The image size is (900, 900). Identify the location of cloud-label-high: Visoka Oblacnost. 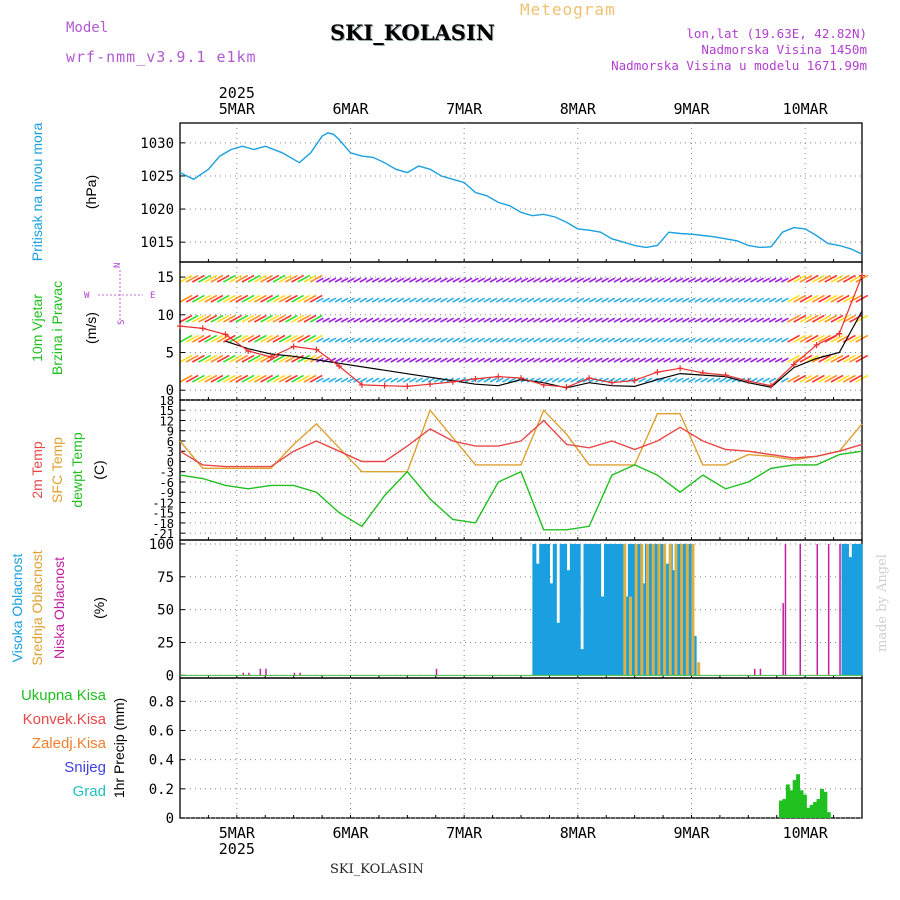
(17, 608).